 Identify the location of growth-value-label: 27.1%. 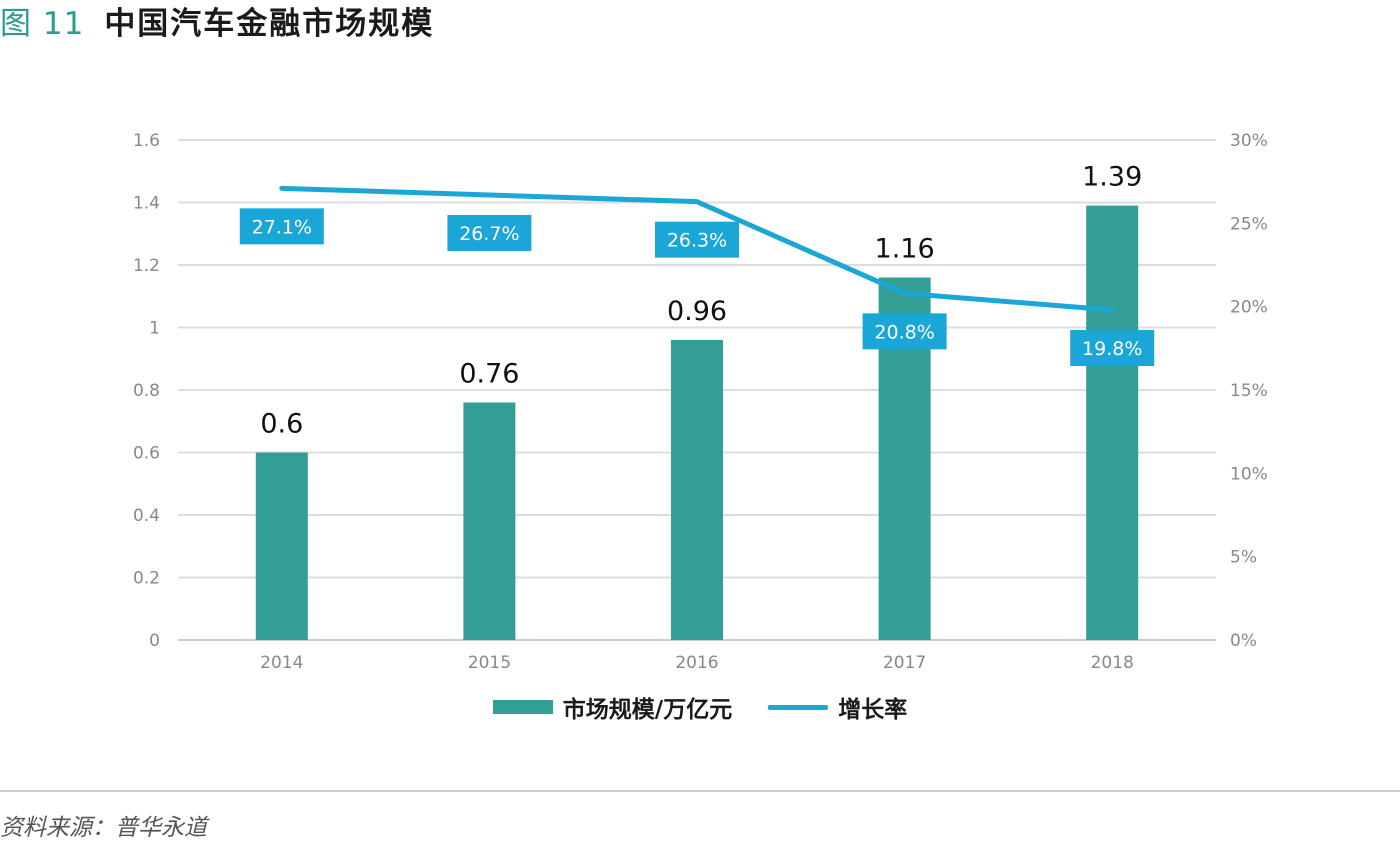
(282, 227).